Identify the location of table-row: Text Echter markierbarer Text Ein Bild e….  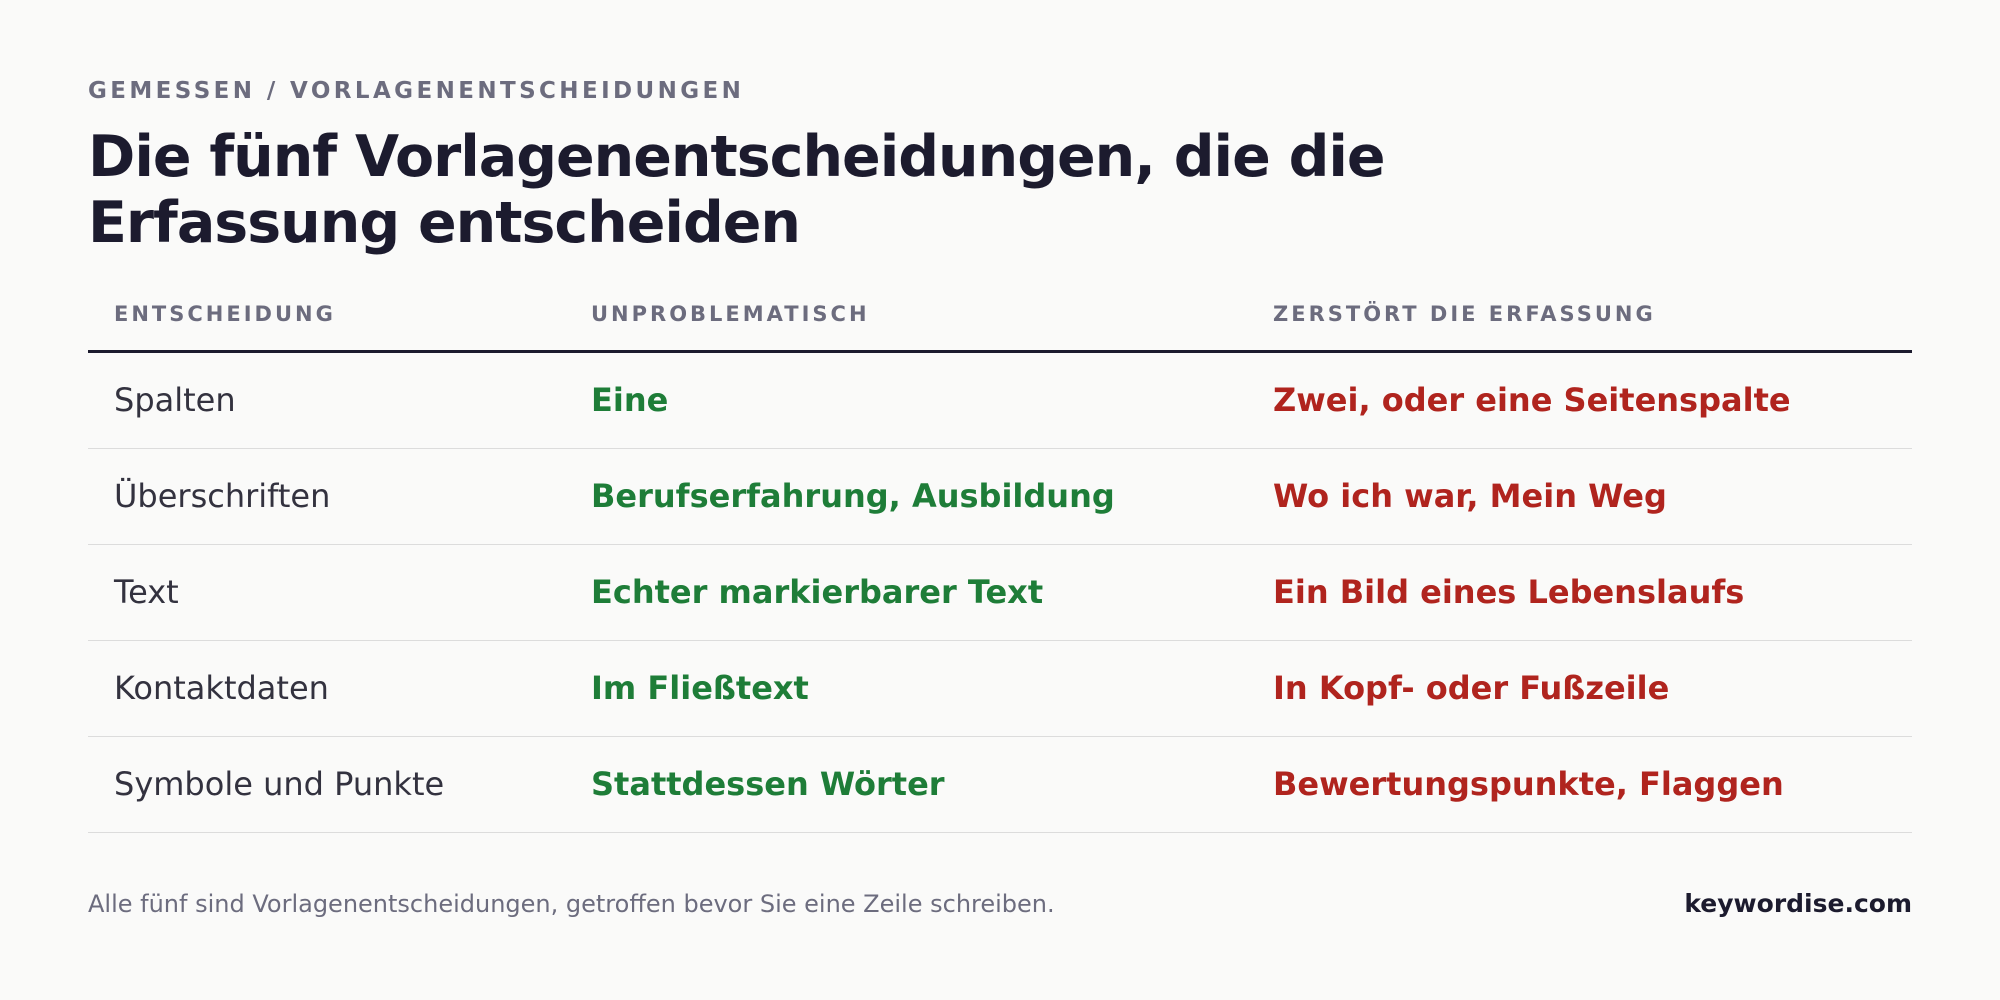
(1000, 593).